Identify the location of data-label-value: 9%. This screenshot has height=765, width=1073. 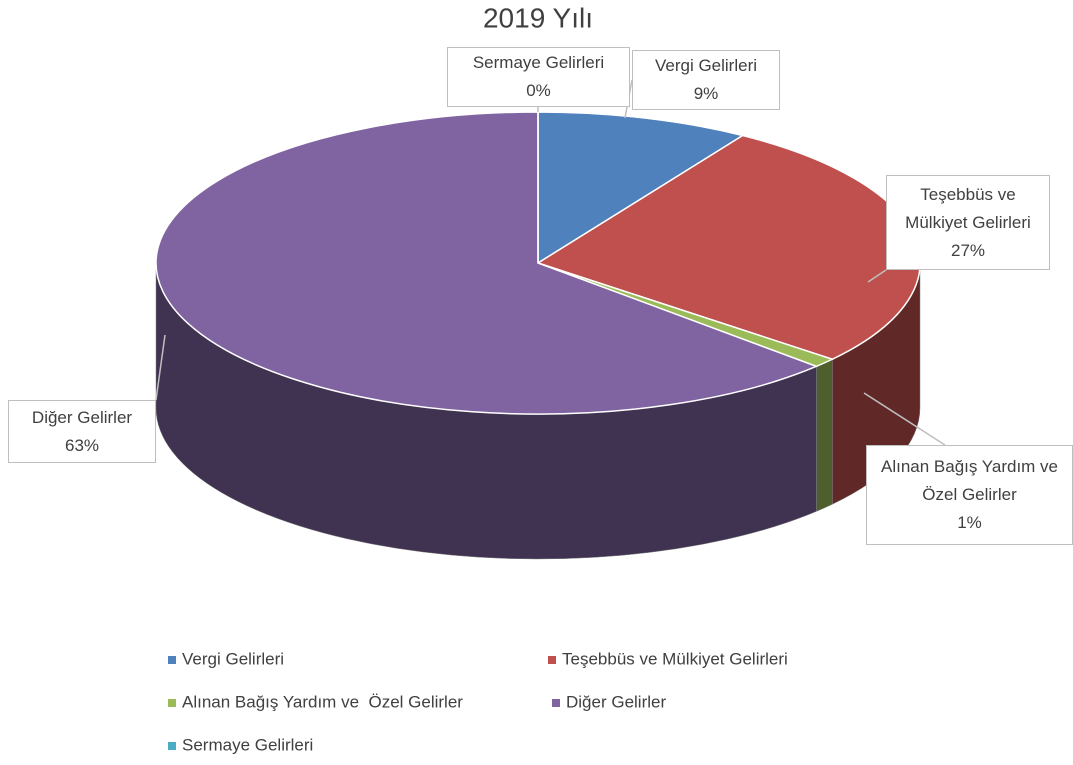
(706, 93).